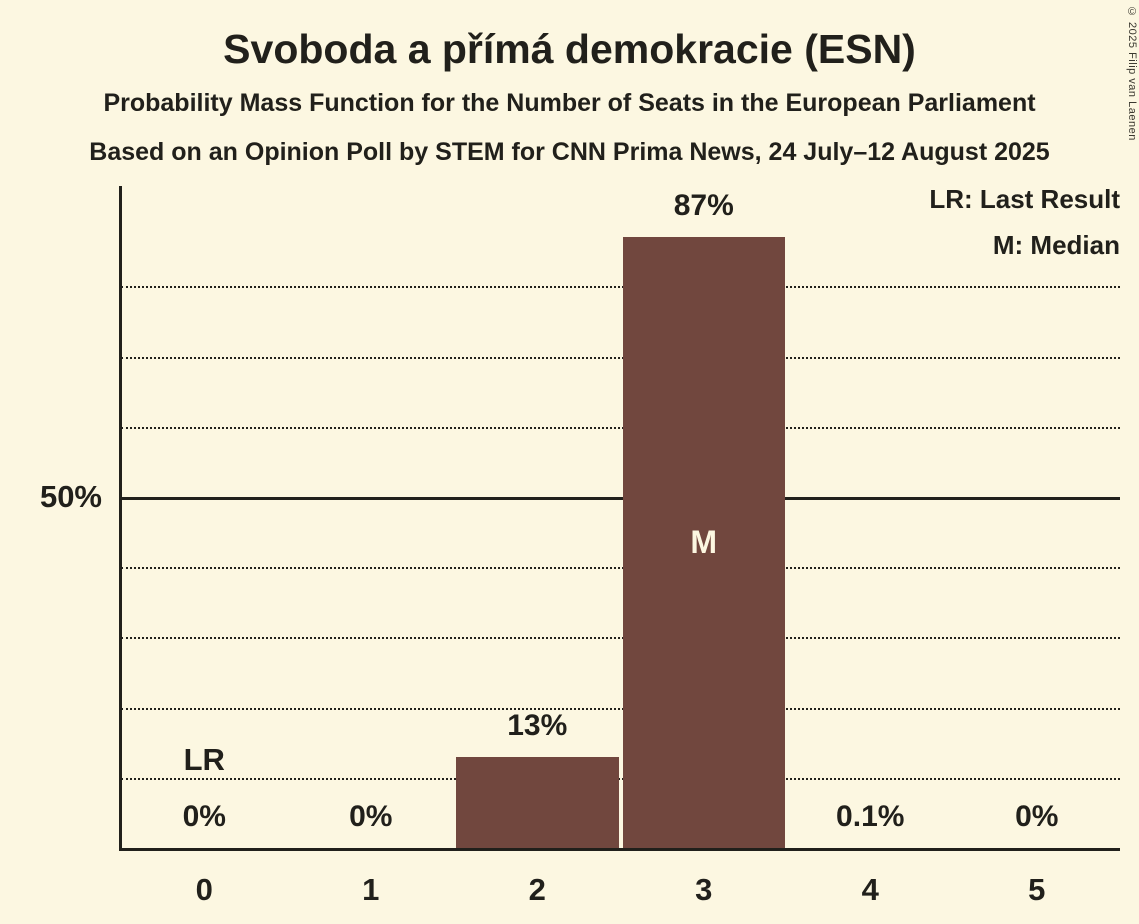 The image size is (1139, 924). What do you see at coordinates (704, 889) in the screenshot?
I see `x-tick-label-3: 3` at bounding box center [704, 889].